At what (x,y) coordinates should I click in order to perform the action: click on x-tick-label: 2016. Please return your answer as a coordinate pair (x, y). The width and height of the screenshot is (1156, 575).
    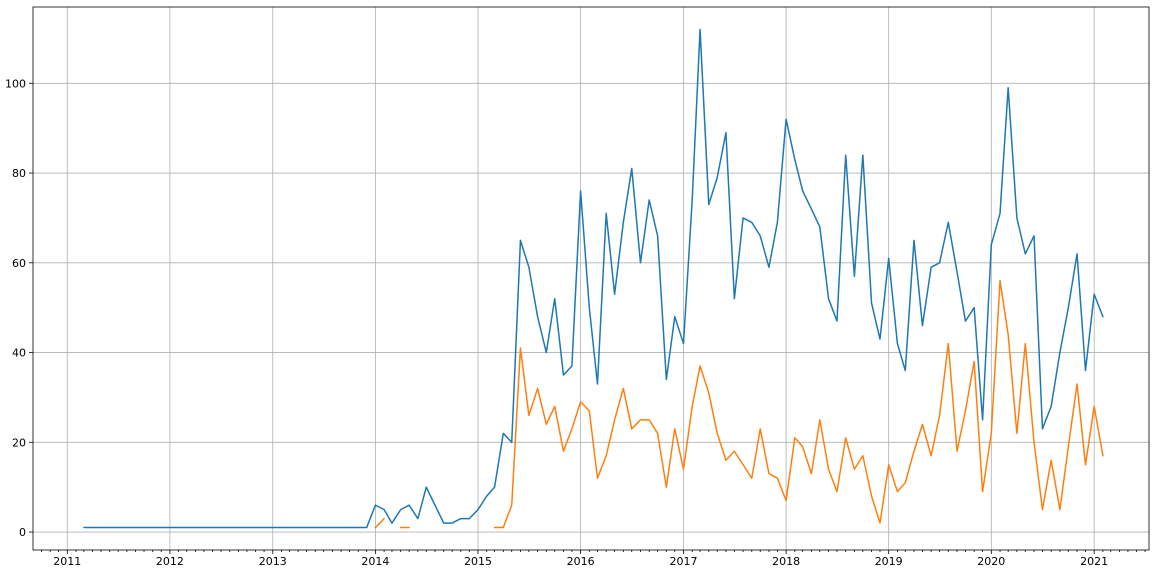
    Looking at the image, I should click on (581, 561).